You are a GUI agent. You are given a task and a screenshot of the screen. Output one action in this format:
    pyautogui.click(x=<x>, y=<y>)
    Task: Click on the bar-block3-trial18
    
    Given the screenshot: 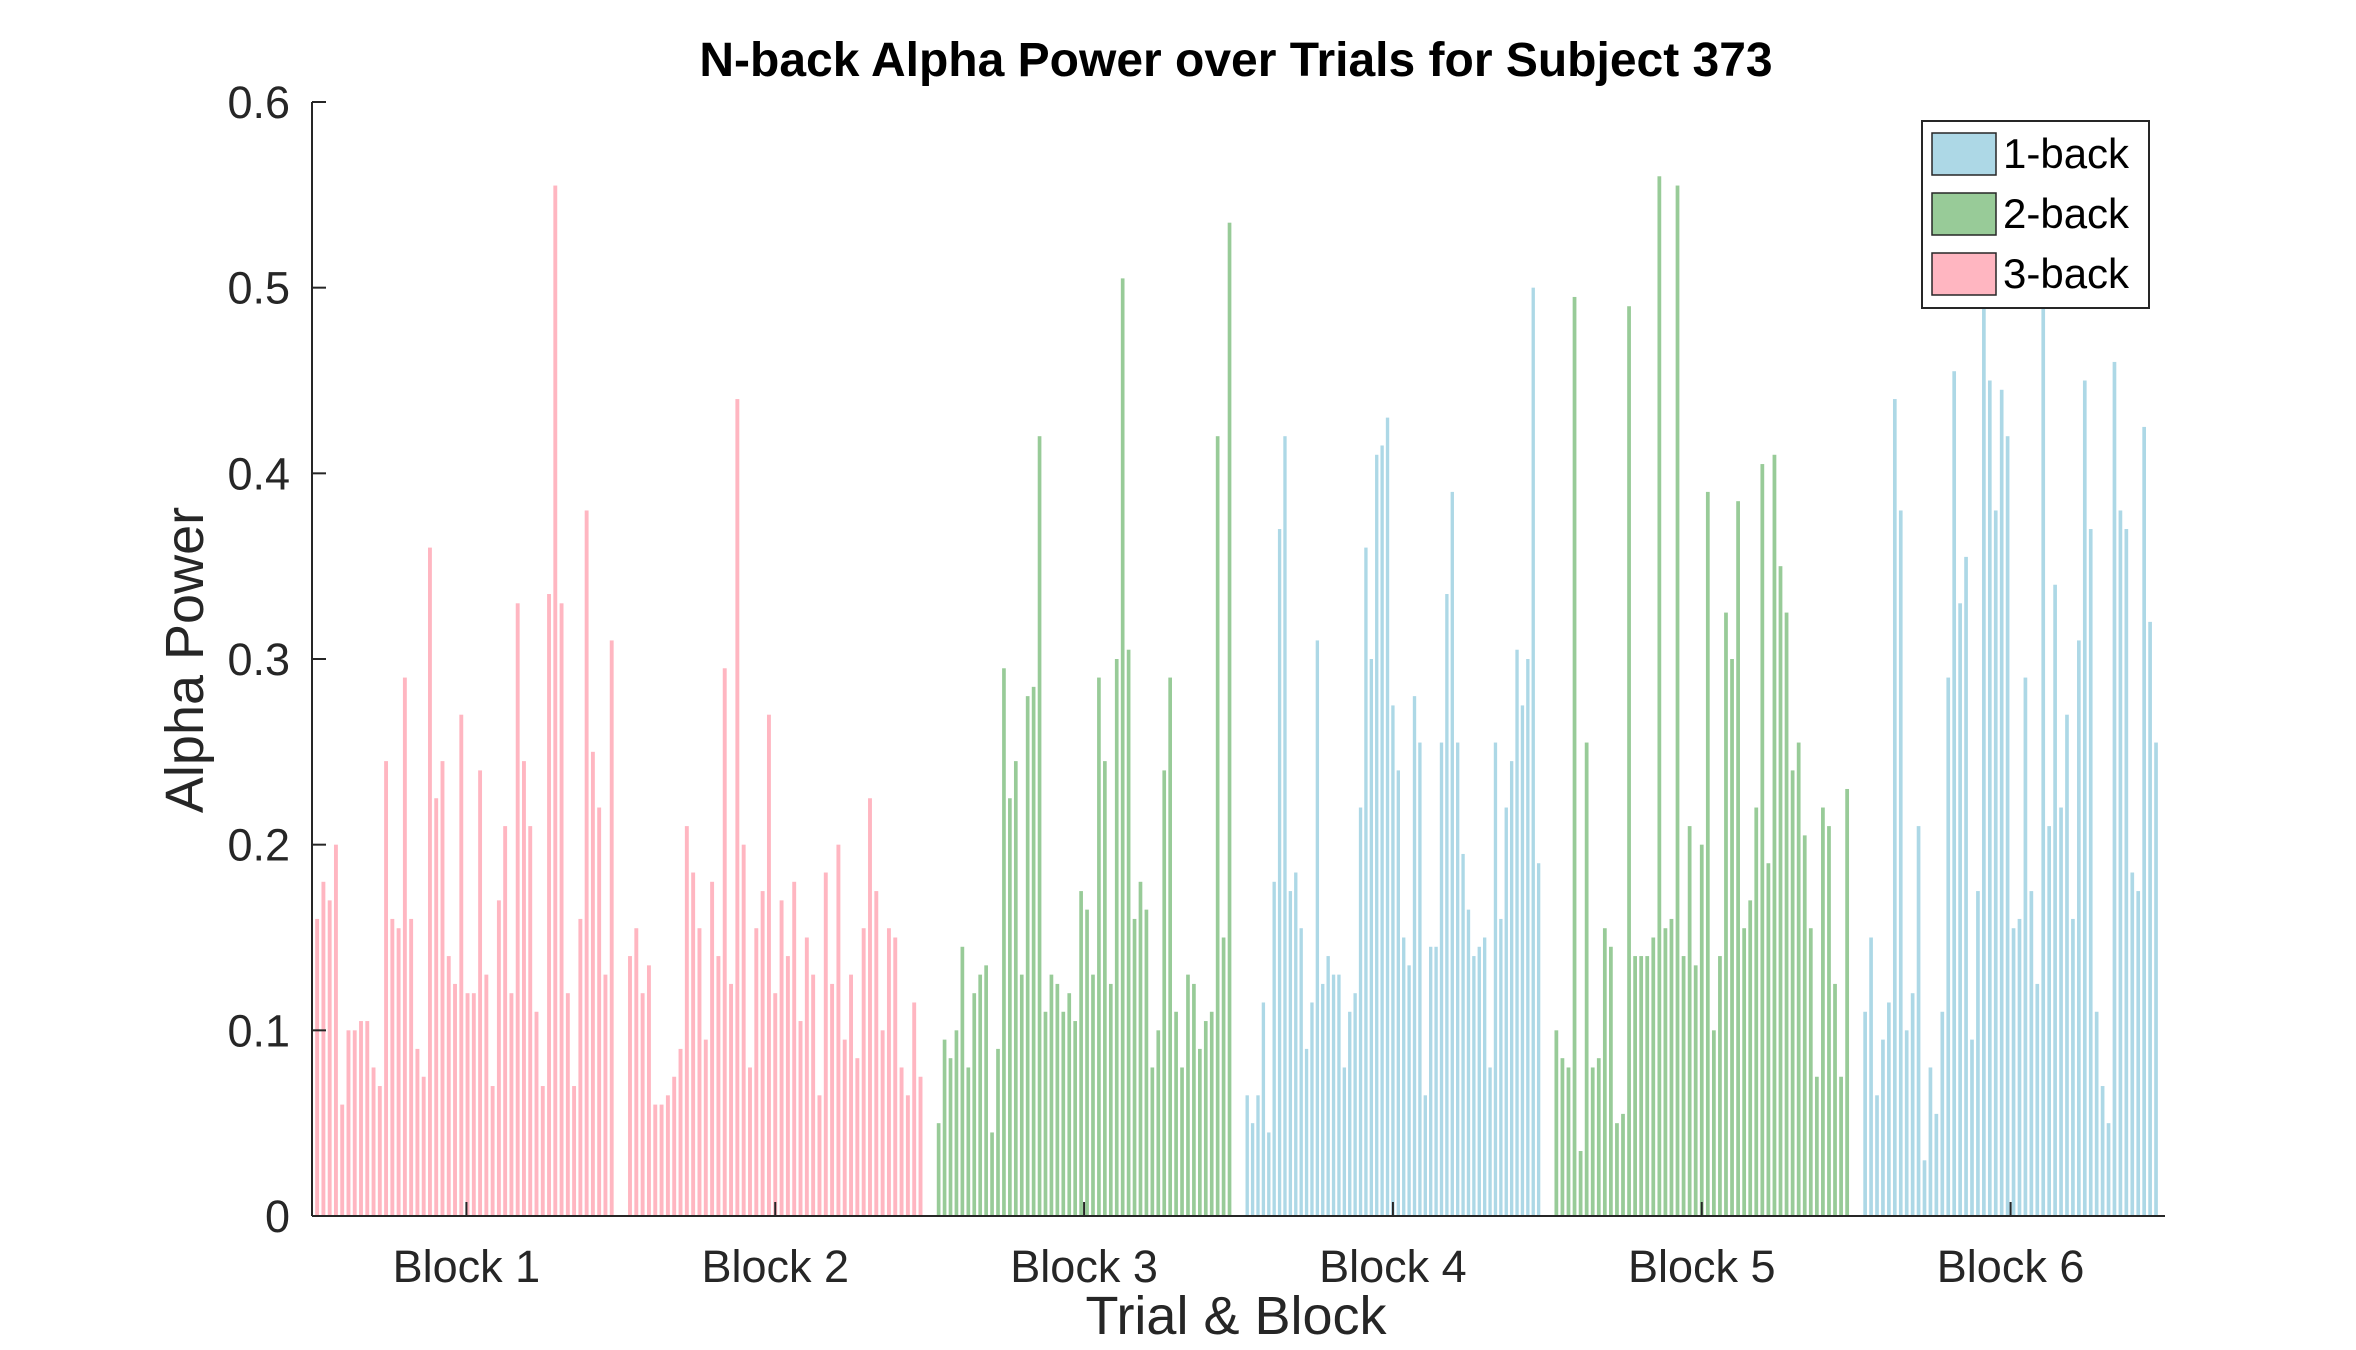 What is the action you would take?
    pyautogui.click(x=1039, y=826)
    